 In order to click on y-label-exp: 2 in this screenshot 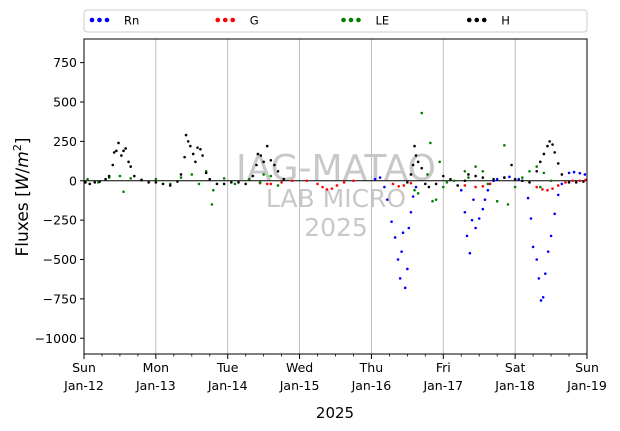, I will do `click(17, 147)`.